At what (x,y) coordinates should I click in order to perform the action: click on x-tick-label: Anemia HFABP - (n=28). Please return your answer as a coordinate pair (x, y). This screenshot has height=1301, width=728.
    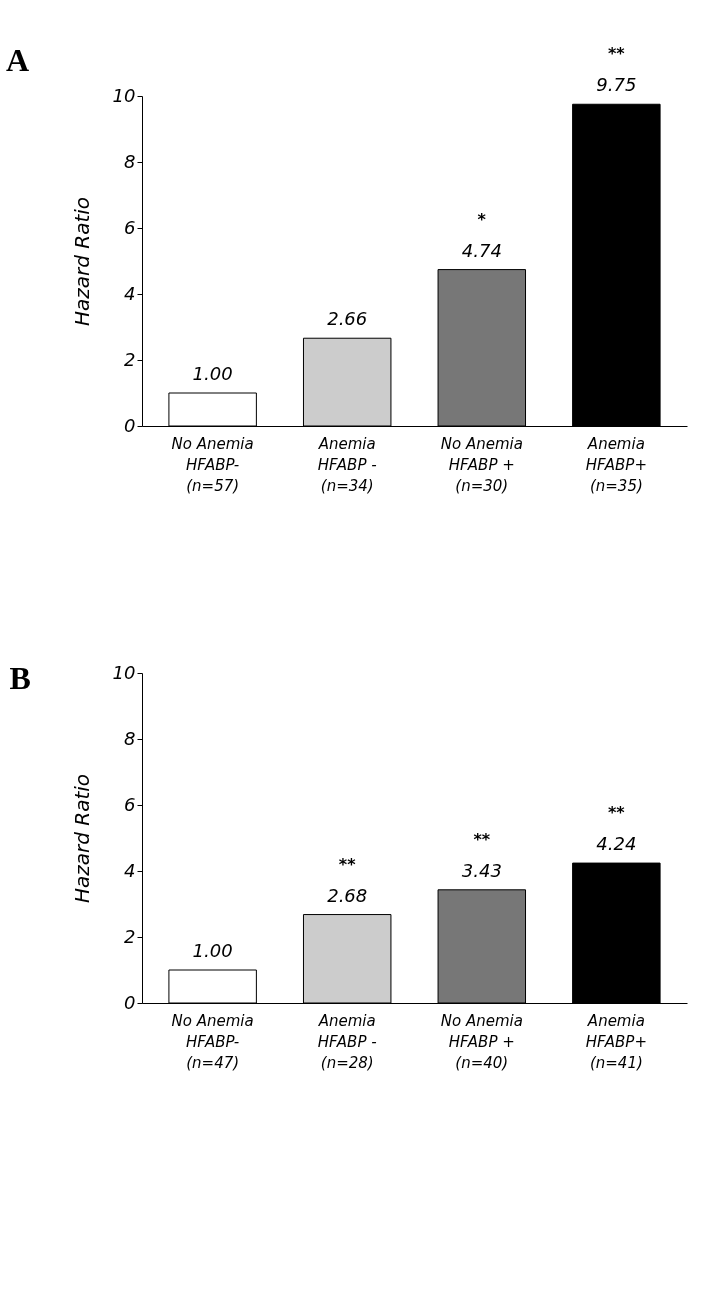
    Looking at the image, I should click on (347, 1041).